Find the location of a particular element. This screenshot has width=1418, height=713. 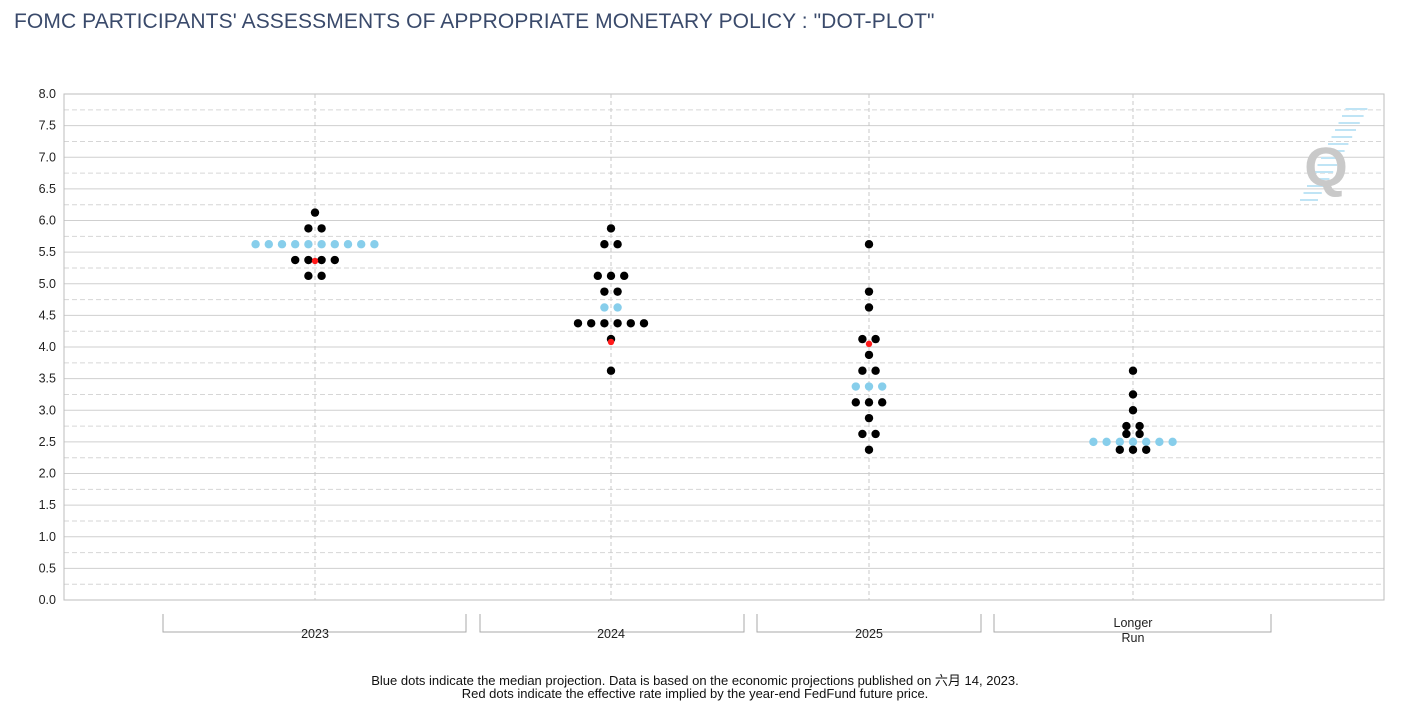

y-tick-label: 4.5 is located at coordinates (47, 315).